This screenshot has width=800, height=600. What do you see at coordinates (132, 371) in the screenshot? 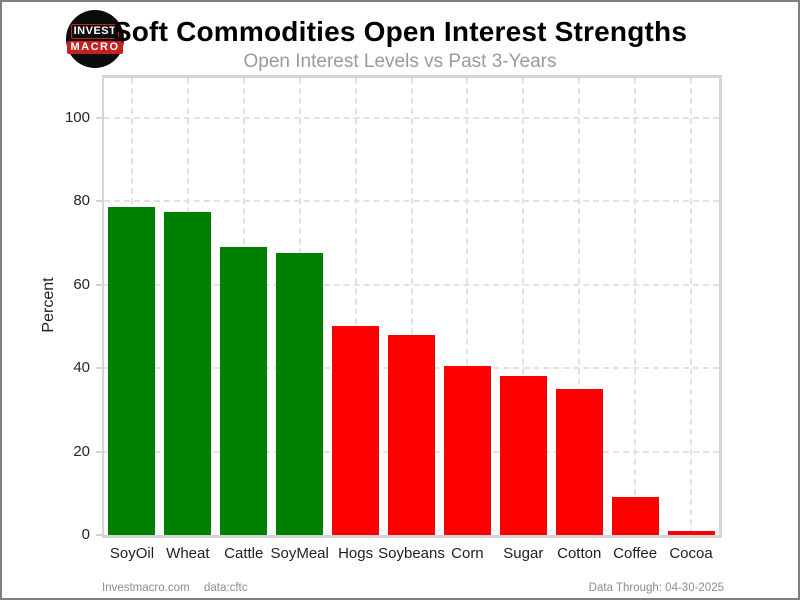
I see `bar-SoyOil` at bounding box center [132, 371].